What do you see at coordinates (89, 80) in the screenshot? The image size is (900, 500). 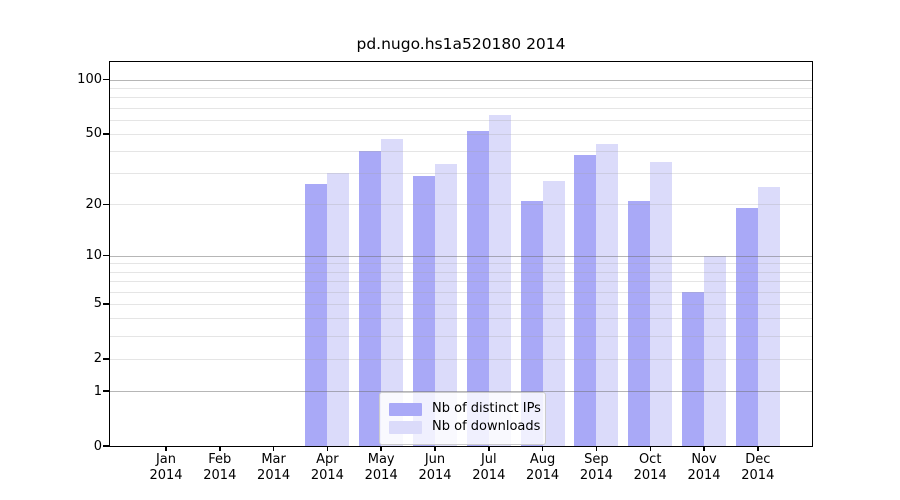 I see `y-tick-label: 100` at bounding box center [89, 80].